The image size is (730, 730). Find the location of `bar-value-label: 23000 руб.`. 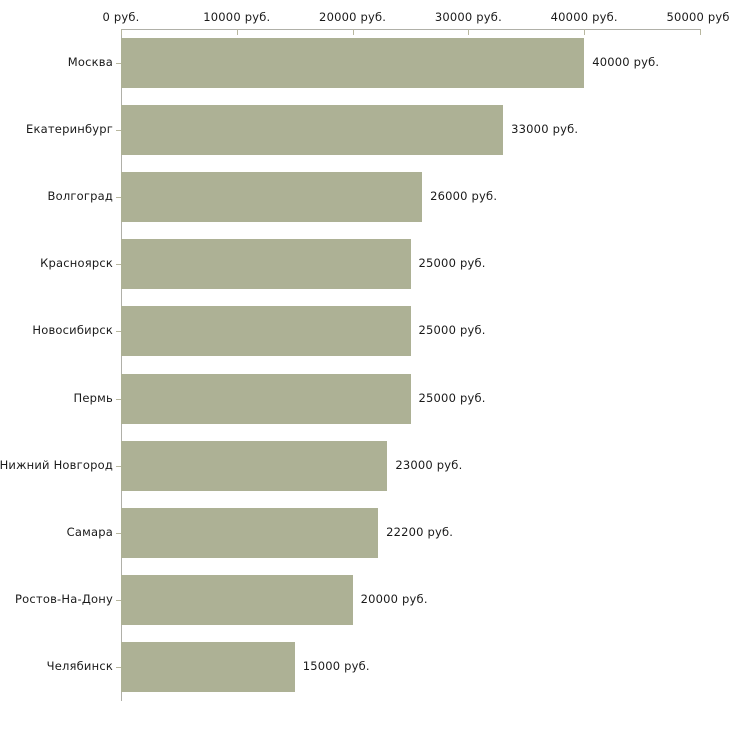

bar-value-label: 23000 руб. is located at coordinates (429, 464).